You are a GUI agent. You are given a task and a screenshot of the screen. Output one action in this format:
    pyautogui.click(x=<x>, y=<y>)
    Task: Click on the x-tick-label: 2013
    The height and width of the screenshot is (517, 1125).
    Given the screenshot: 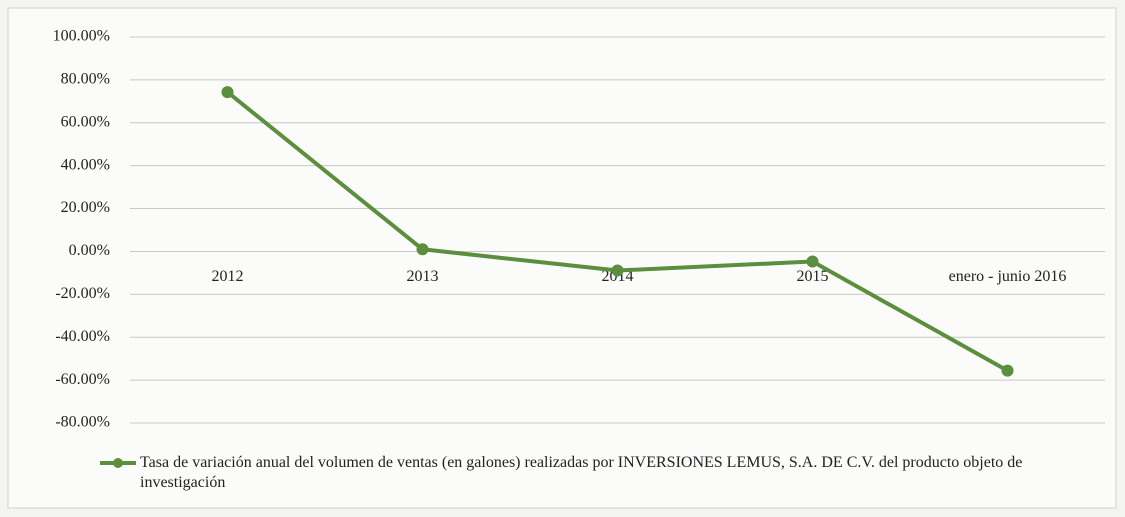 What is the action you would take?
    pyautogui.click(x=423, y=276)
    